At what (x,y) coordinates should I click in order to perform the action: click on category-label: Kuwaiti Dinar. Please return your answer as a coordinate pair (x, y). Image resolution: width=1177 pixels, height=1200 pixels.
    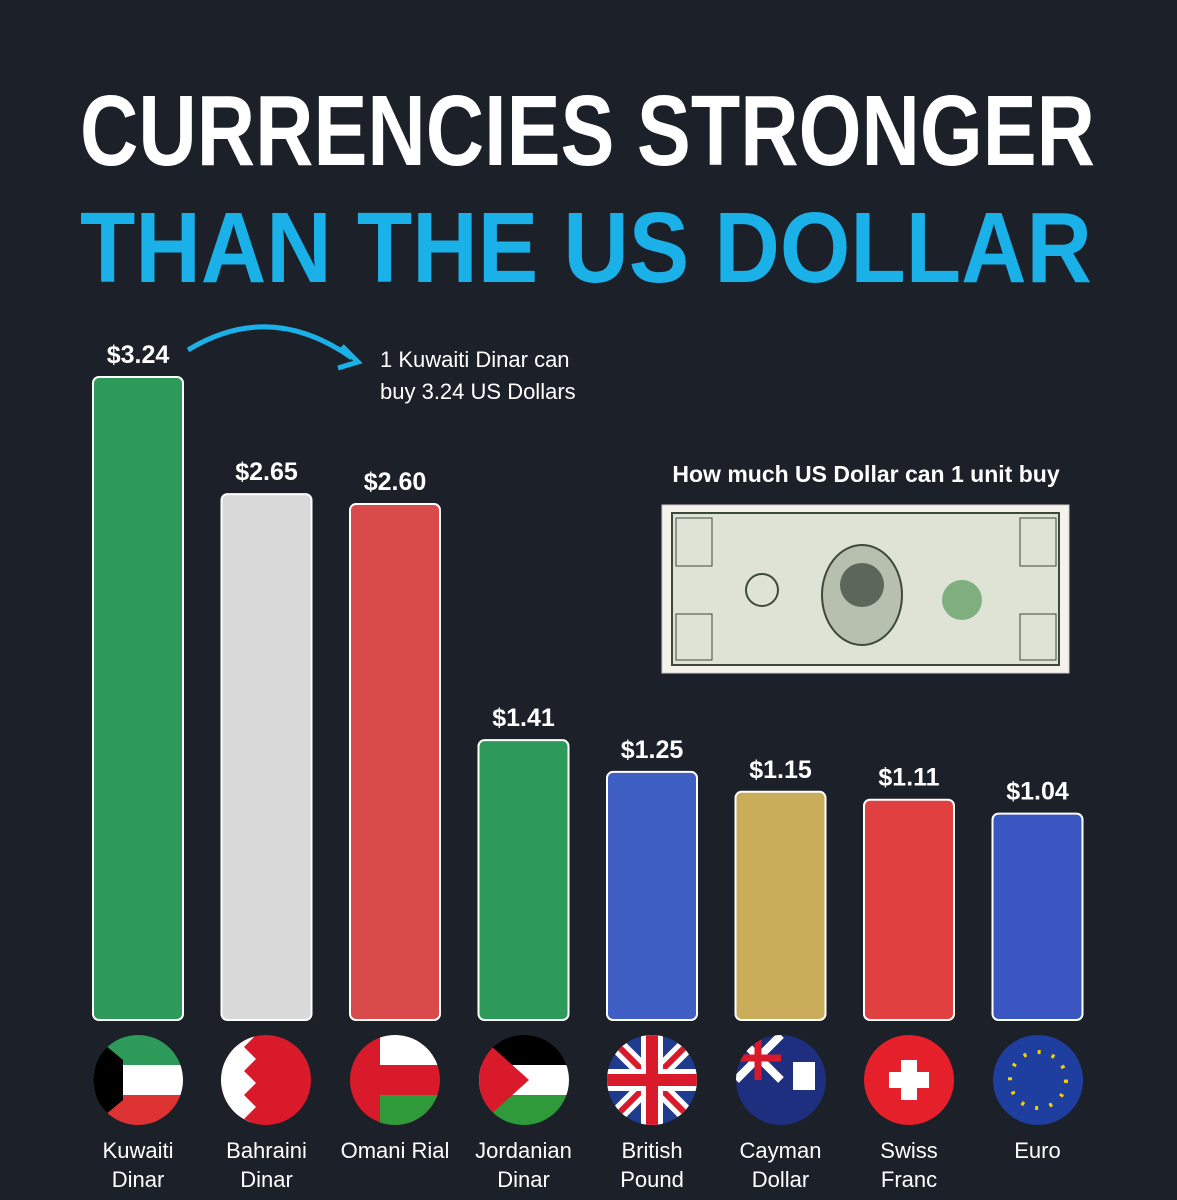
    Looking at the image, I should click on (138, 1165).